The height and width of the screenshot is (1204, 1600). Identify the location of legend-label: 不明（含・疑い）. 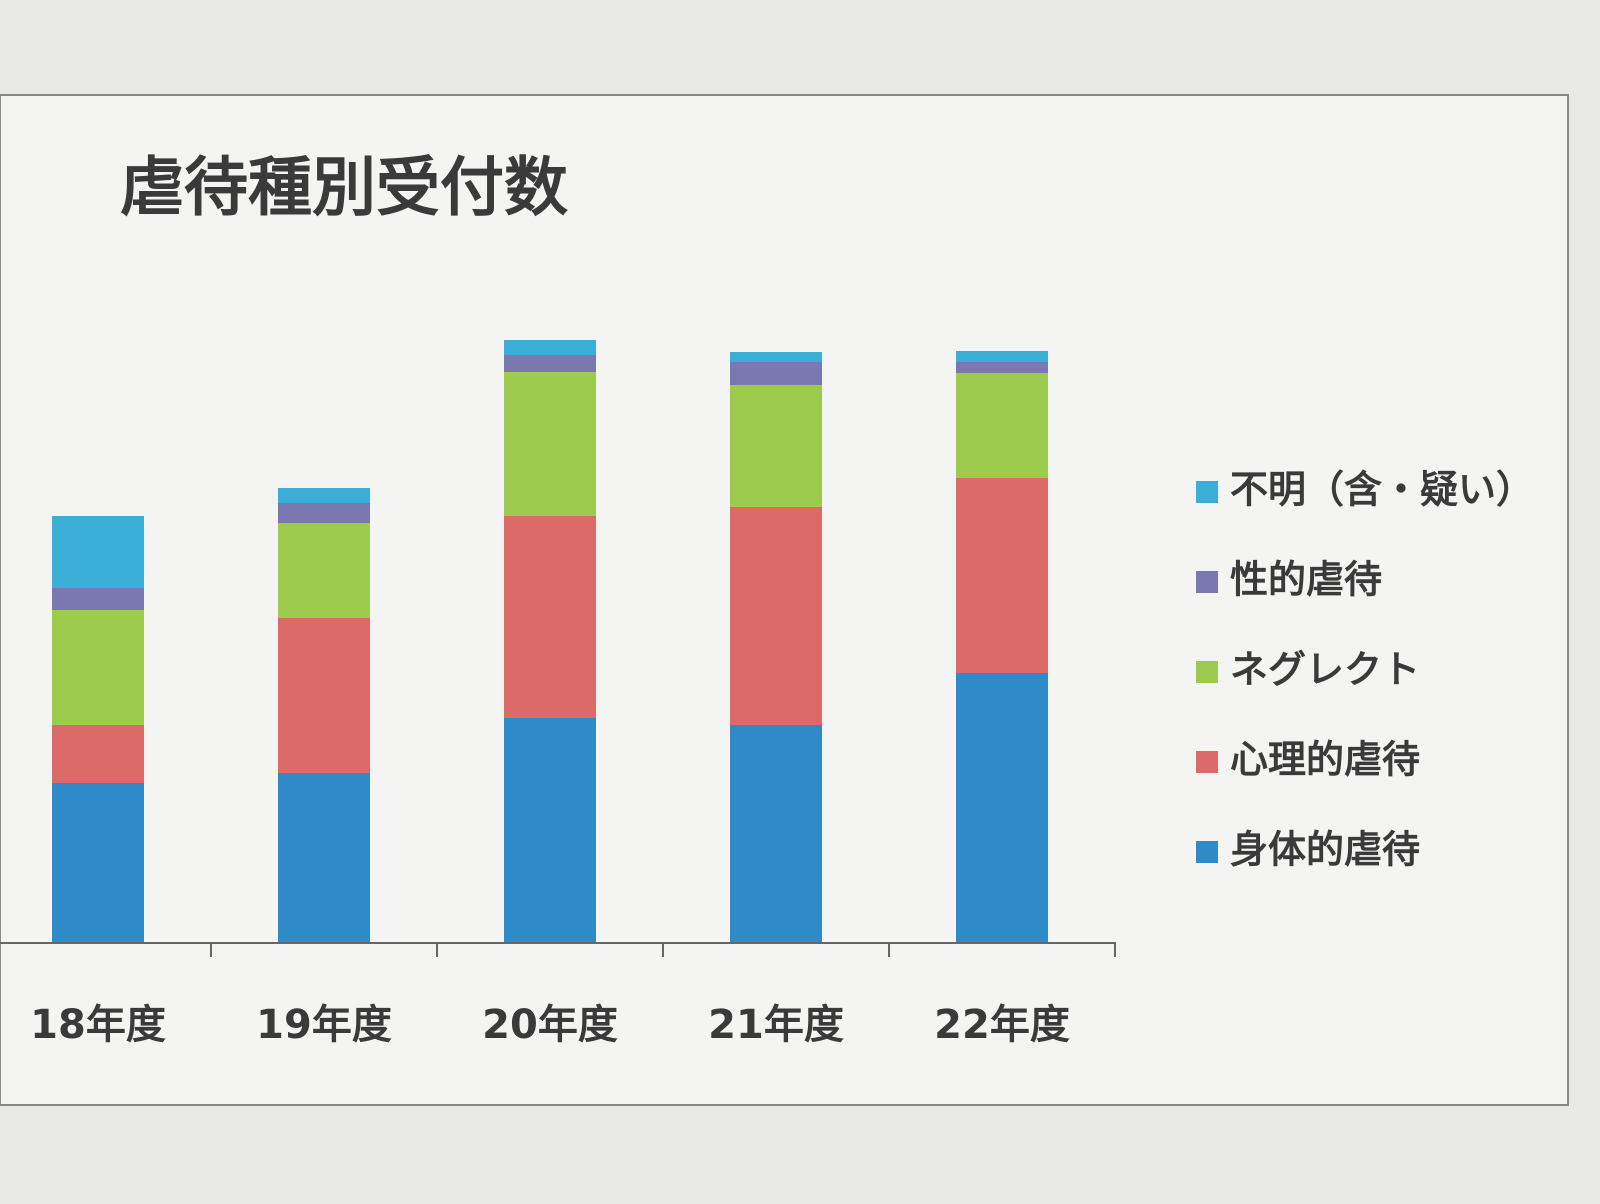
(1382, 490).